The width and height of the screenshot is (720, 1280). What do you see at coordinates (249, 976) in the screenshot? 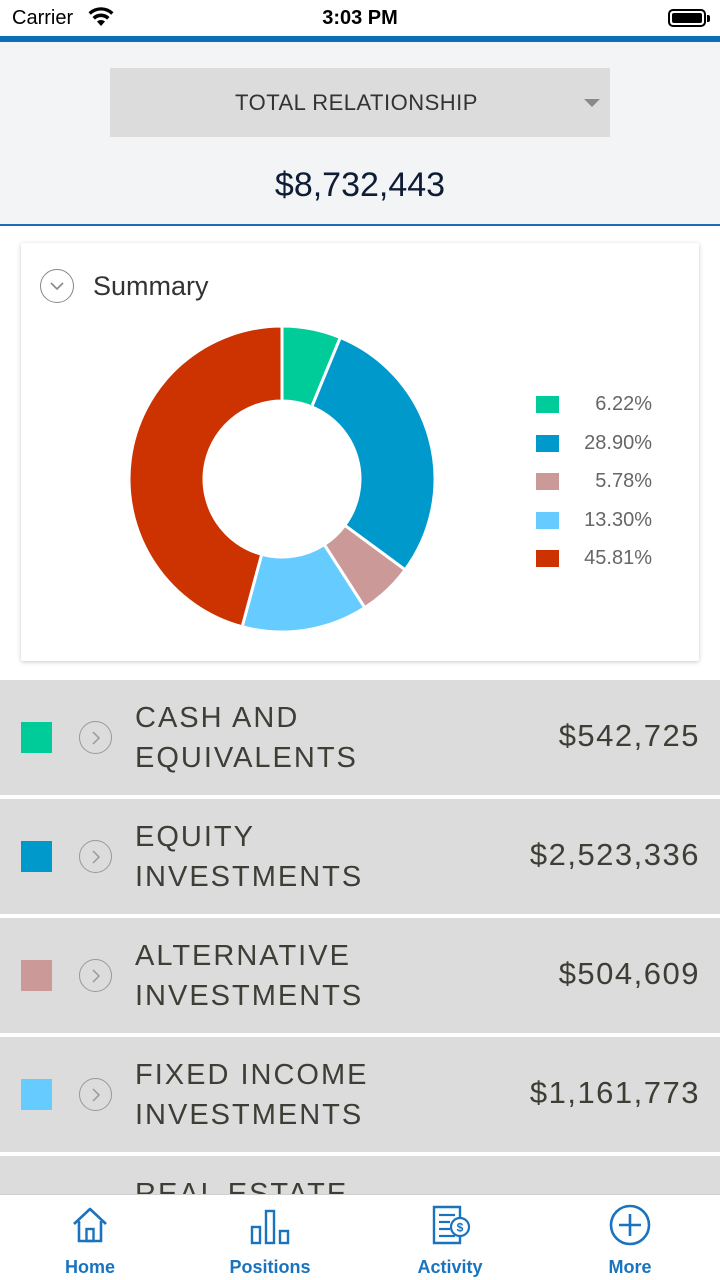
I see `category-name: ALTERNATIVE INVESTMENTS` at bounding box center [249, 976].